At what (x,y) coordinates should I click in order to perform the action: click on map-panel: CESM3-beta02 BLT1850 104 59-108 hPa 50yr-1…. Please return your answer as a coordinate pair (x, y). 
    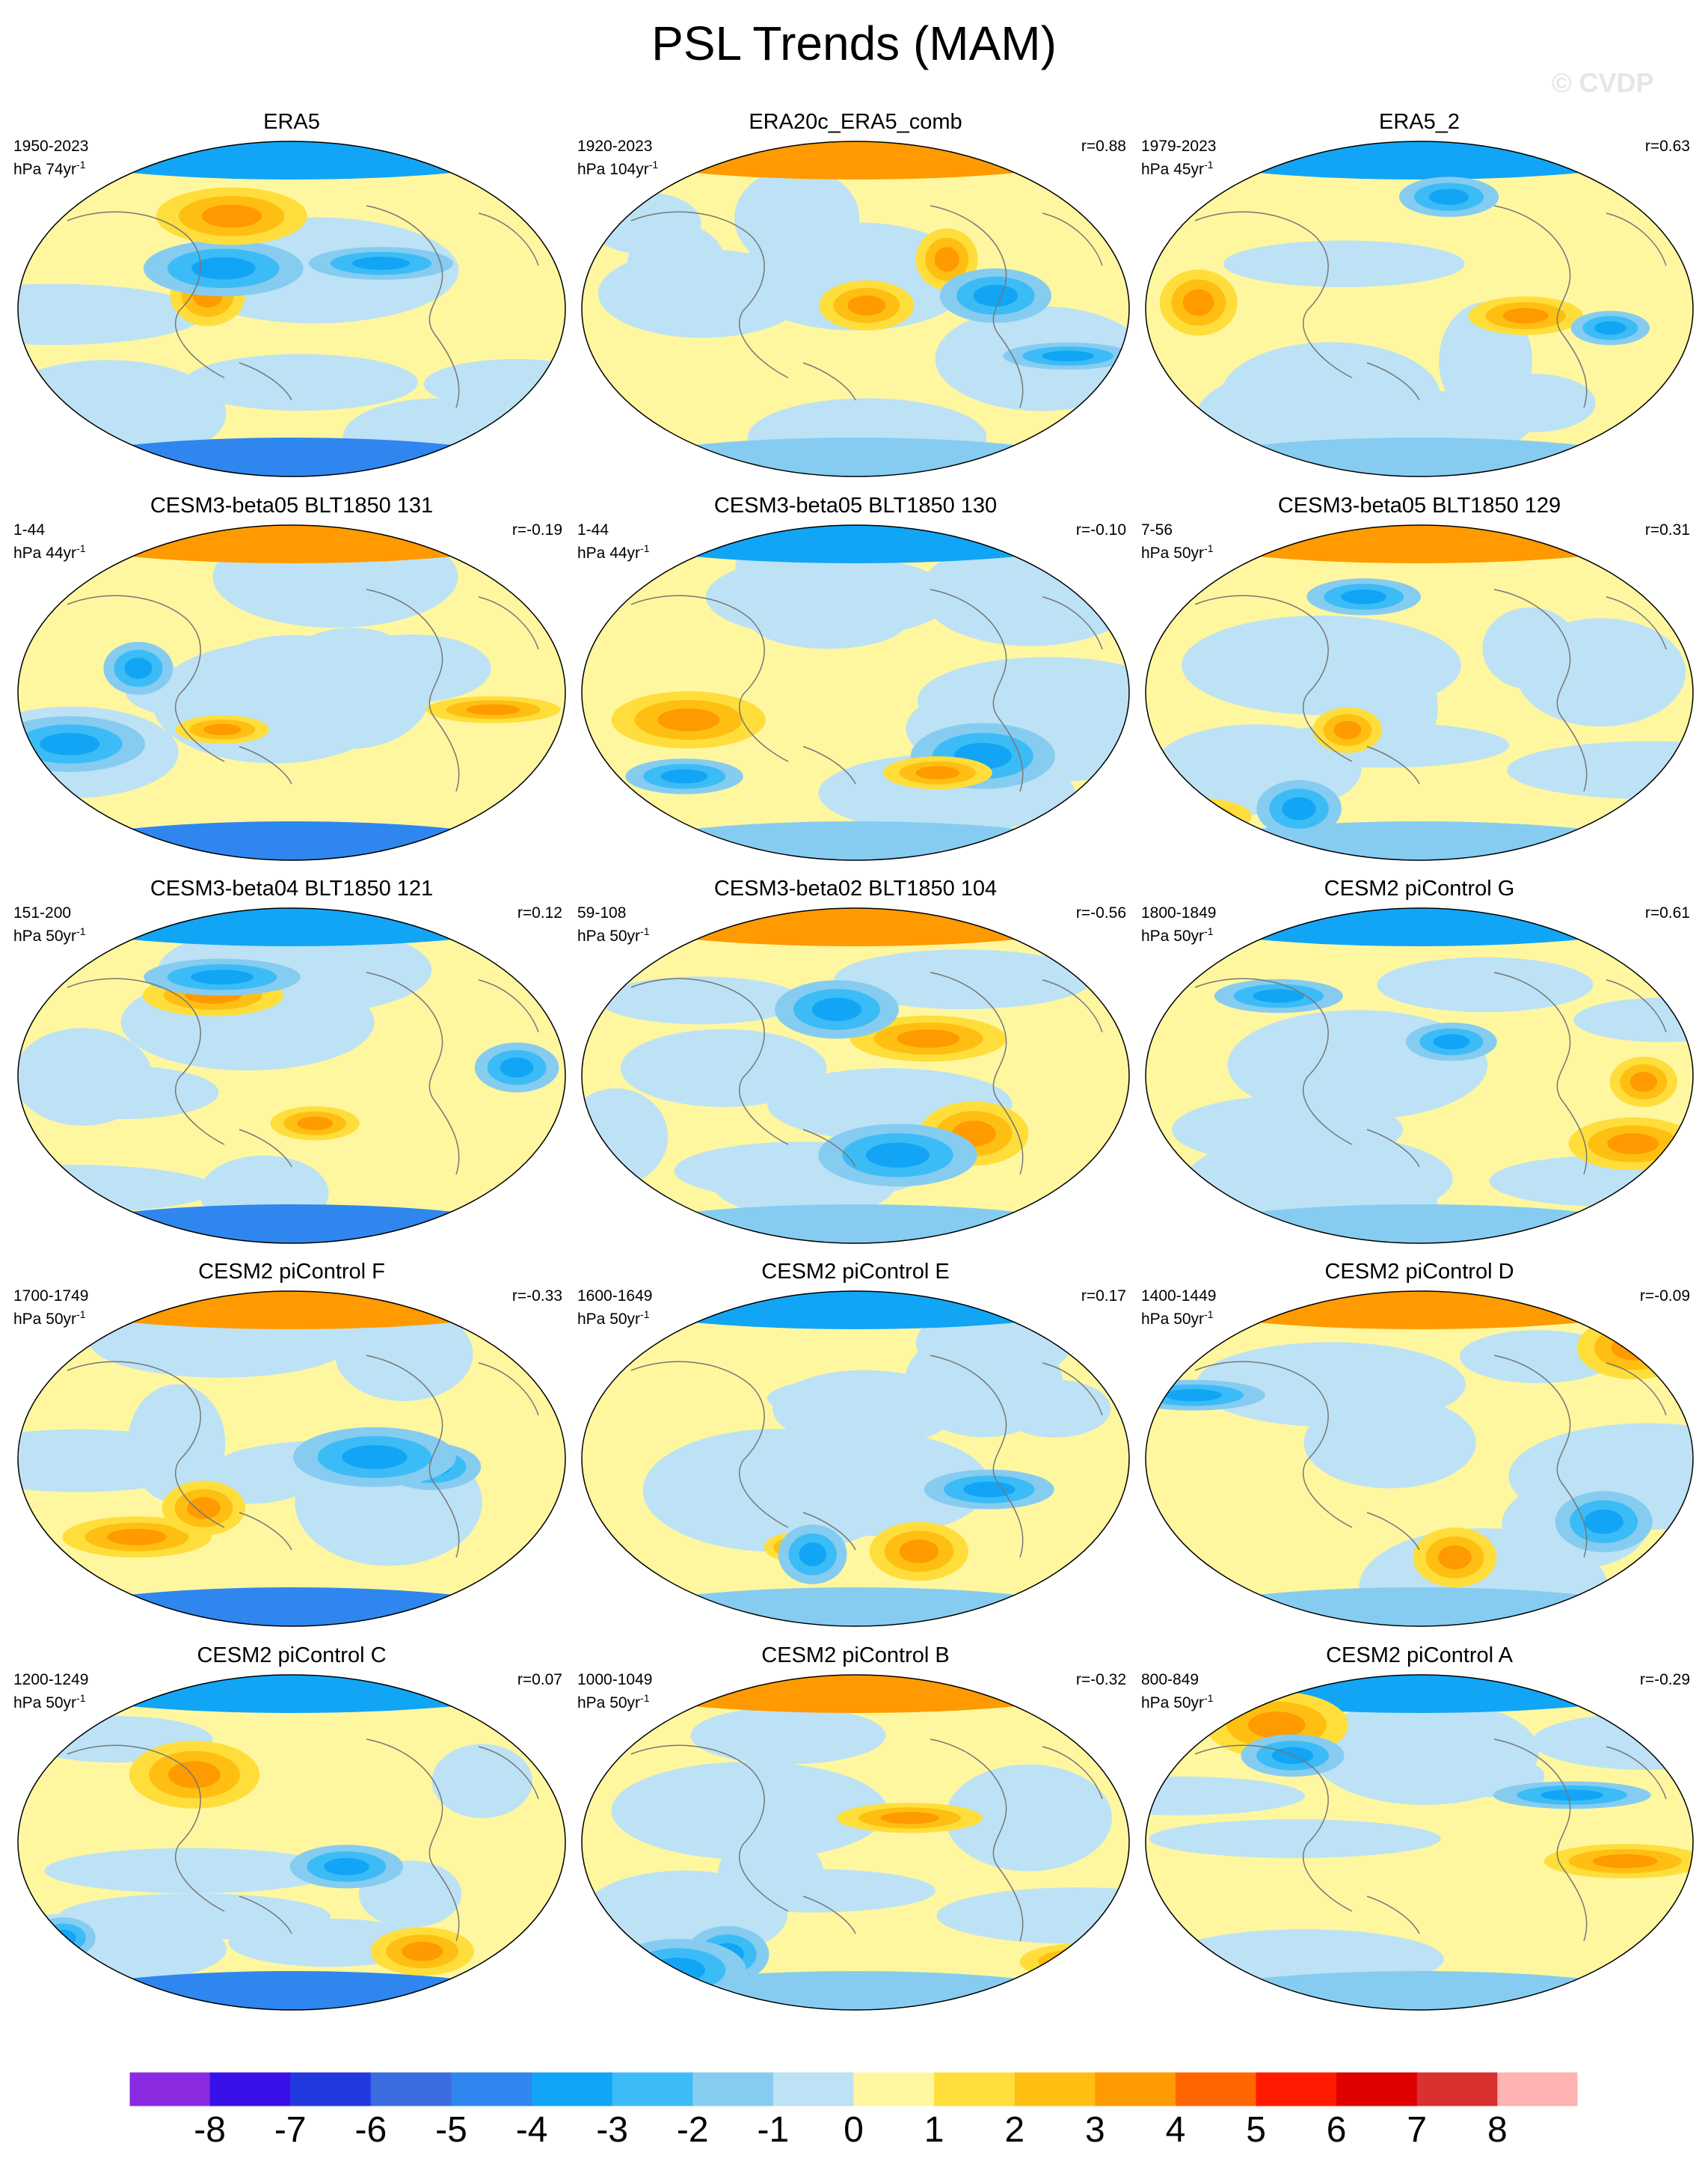
    Looking at the image, I should click on (854, 1062).